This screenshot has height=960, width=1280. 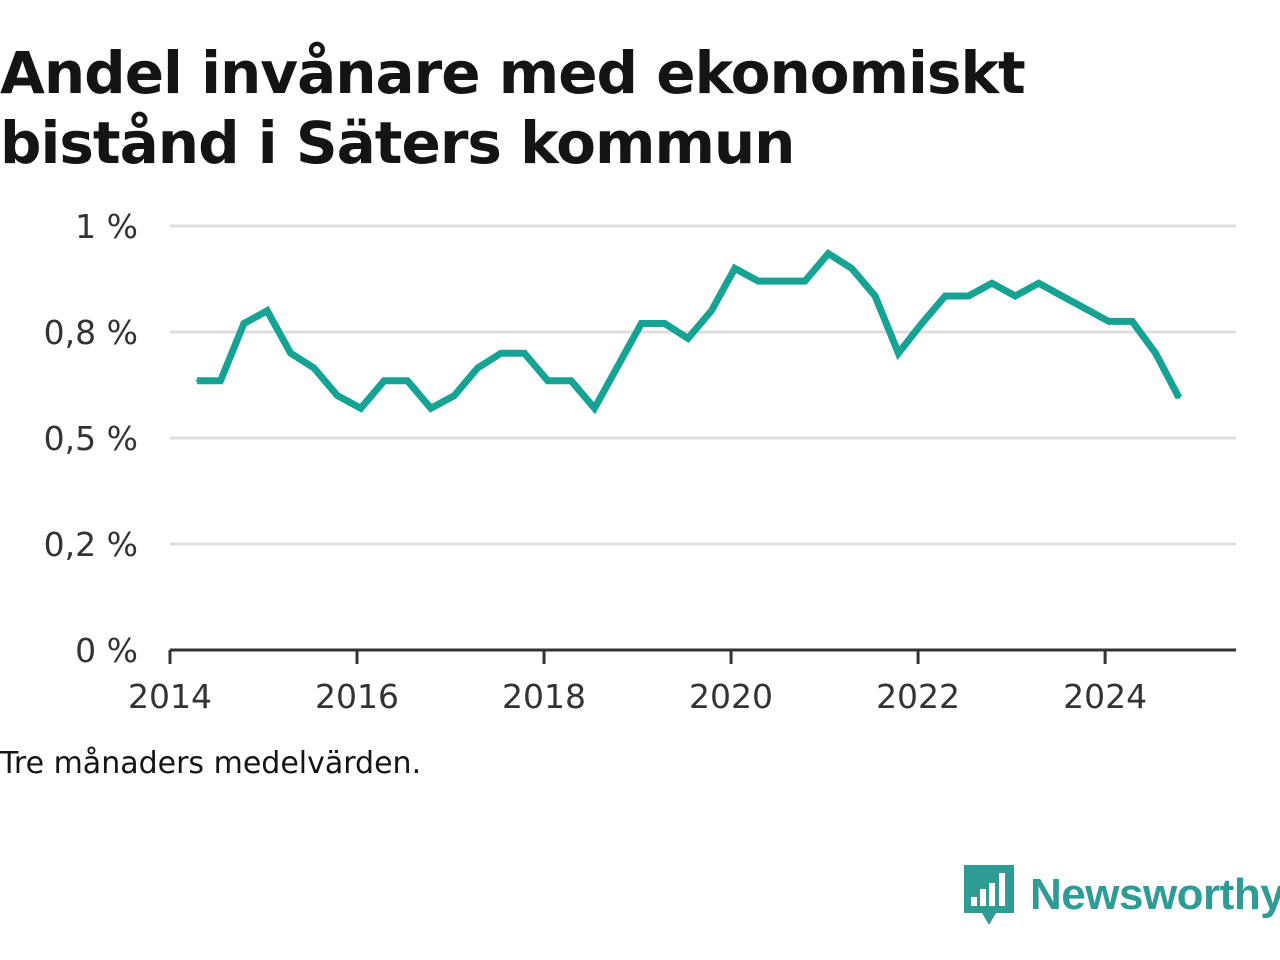 I want to click on x-tick-label: 2024, so click(x=1105, y=696).